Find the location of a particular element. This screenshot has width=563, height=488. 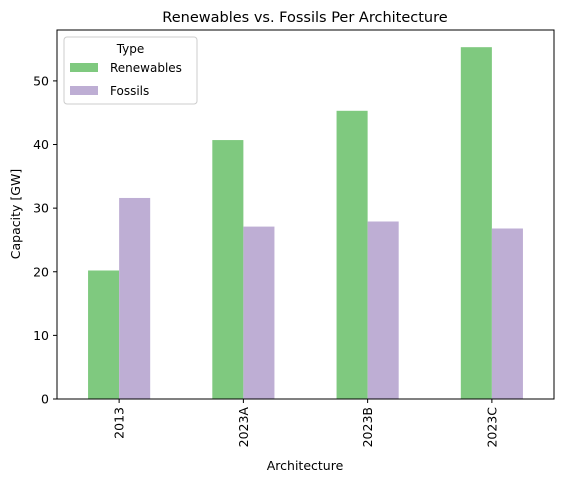

x-tick-label: 2023A is located at coordinates (243, 427).